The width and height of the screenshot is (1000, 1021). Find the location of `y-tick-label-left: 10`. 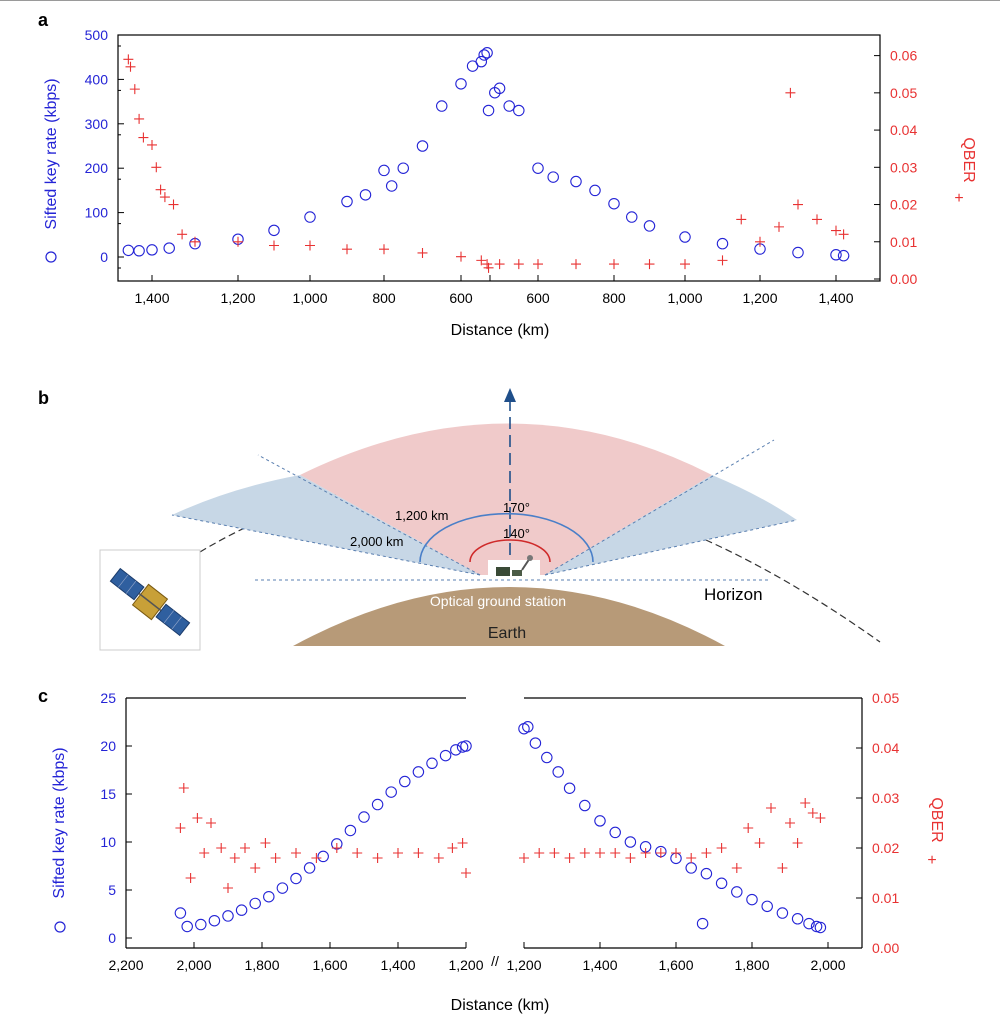

y-tick-label-left: 10 is located at coordinates (108, 842).